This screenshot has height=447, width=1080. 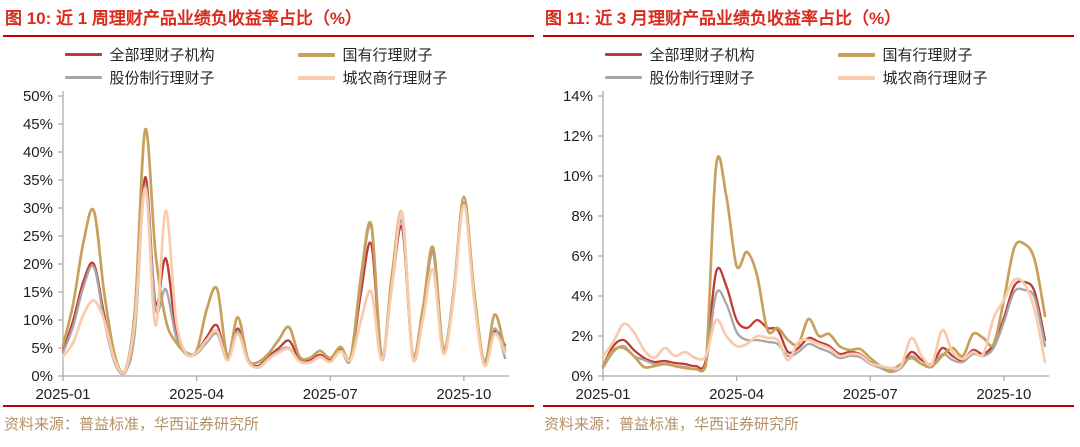 What do you see at coordinates (723, 18) in the screenshot?
I see `figure-title: 图 11: 近 3 月理财产品业绩负收益率占比（%）` at bounding box center [723, 18].